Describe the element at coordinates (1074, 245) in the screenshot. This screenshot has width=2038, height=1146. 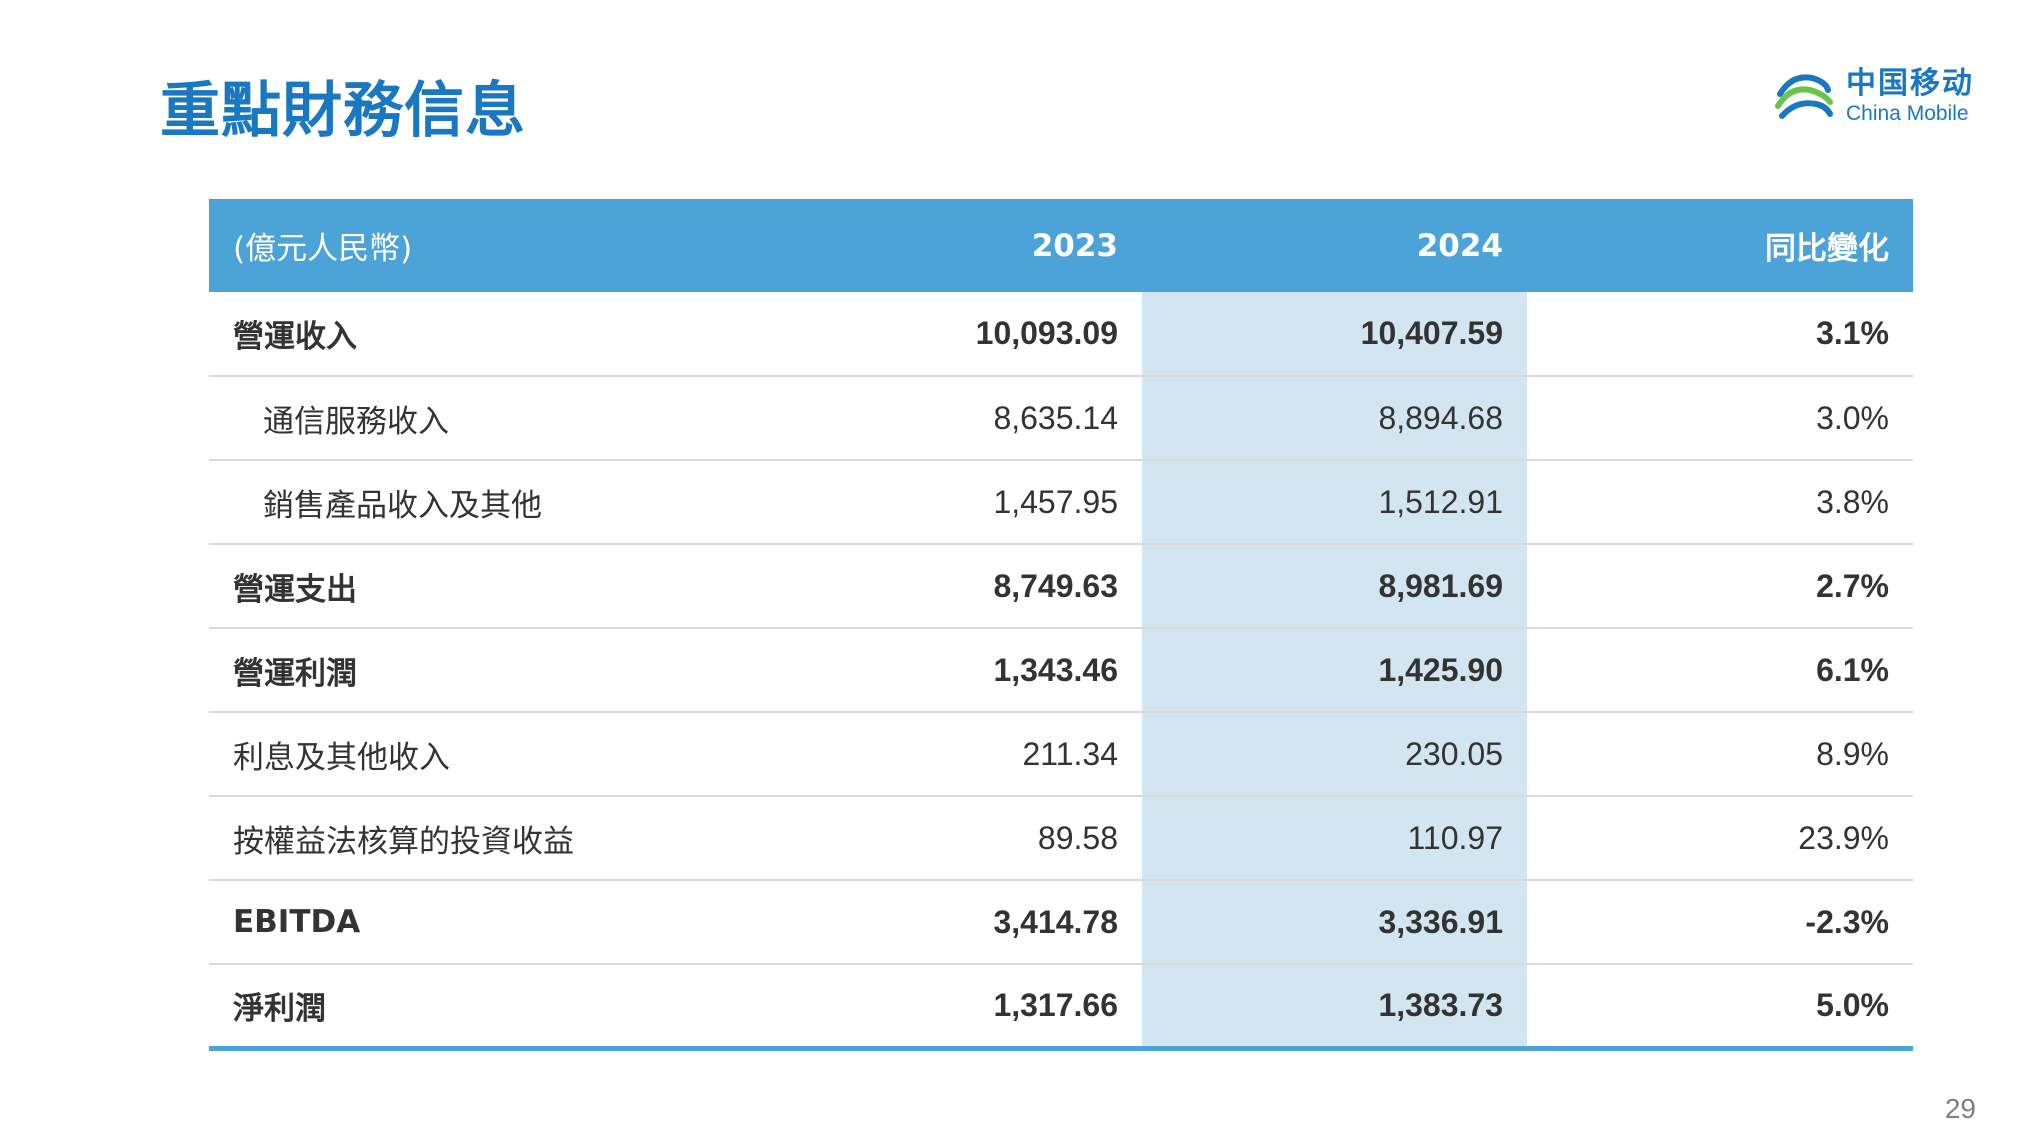
I see `header-2023: 2023` at that location.